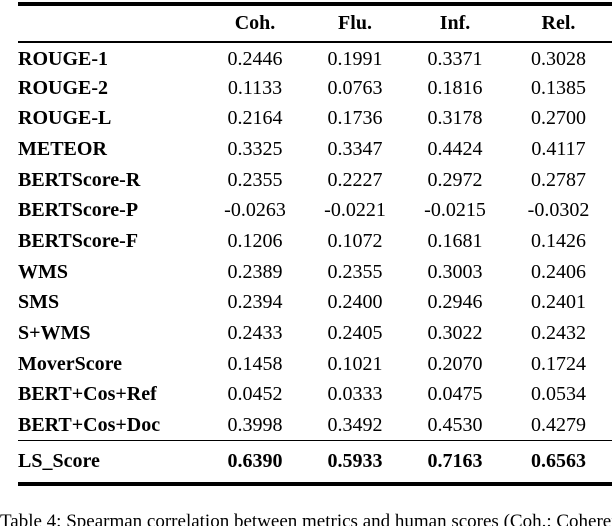 The height and width of the screenshot is (526, 612). What do you see at coordinates (255, 302) in the screenshot?
I see `value-cell: 0.2394` at bounding box center [255, 302].